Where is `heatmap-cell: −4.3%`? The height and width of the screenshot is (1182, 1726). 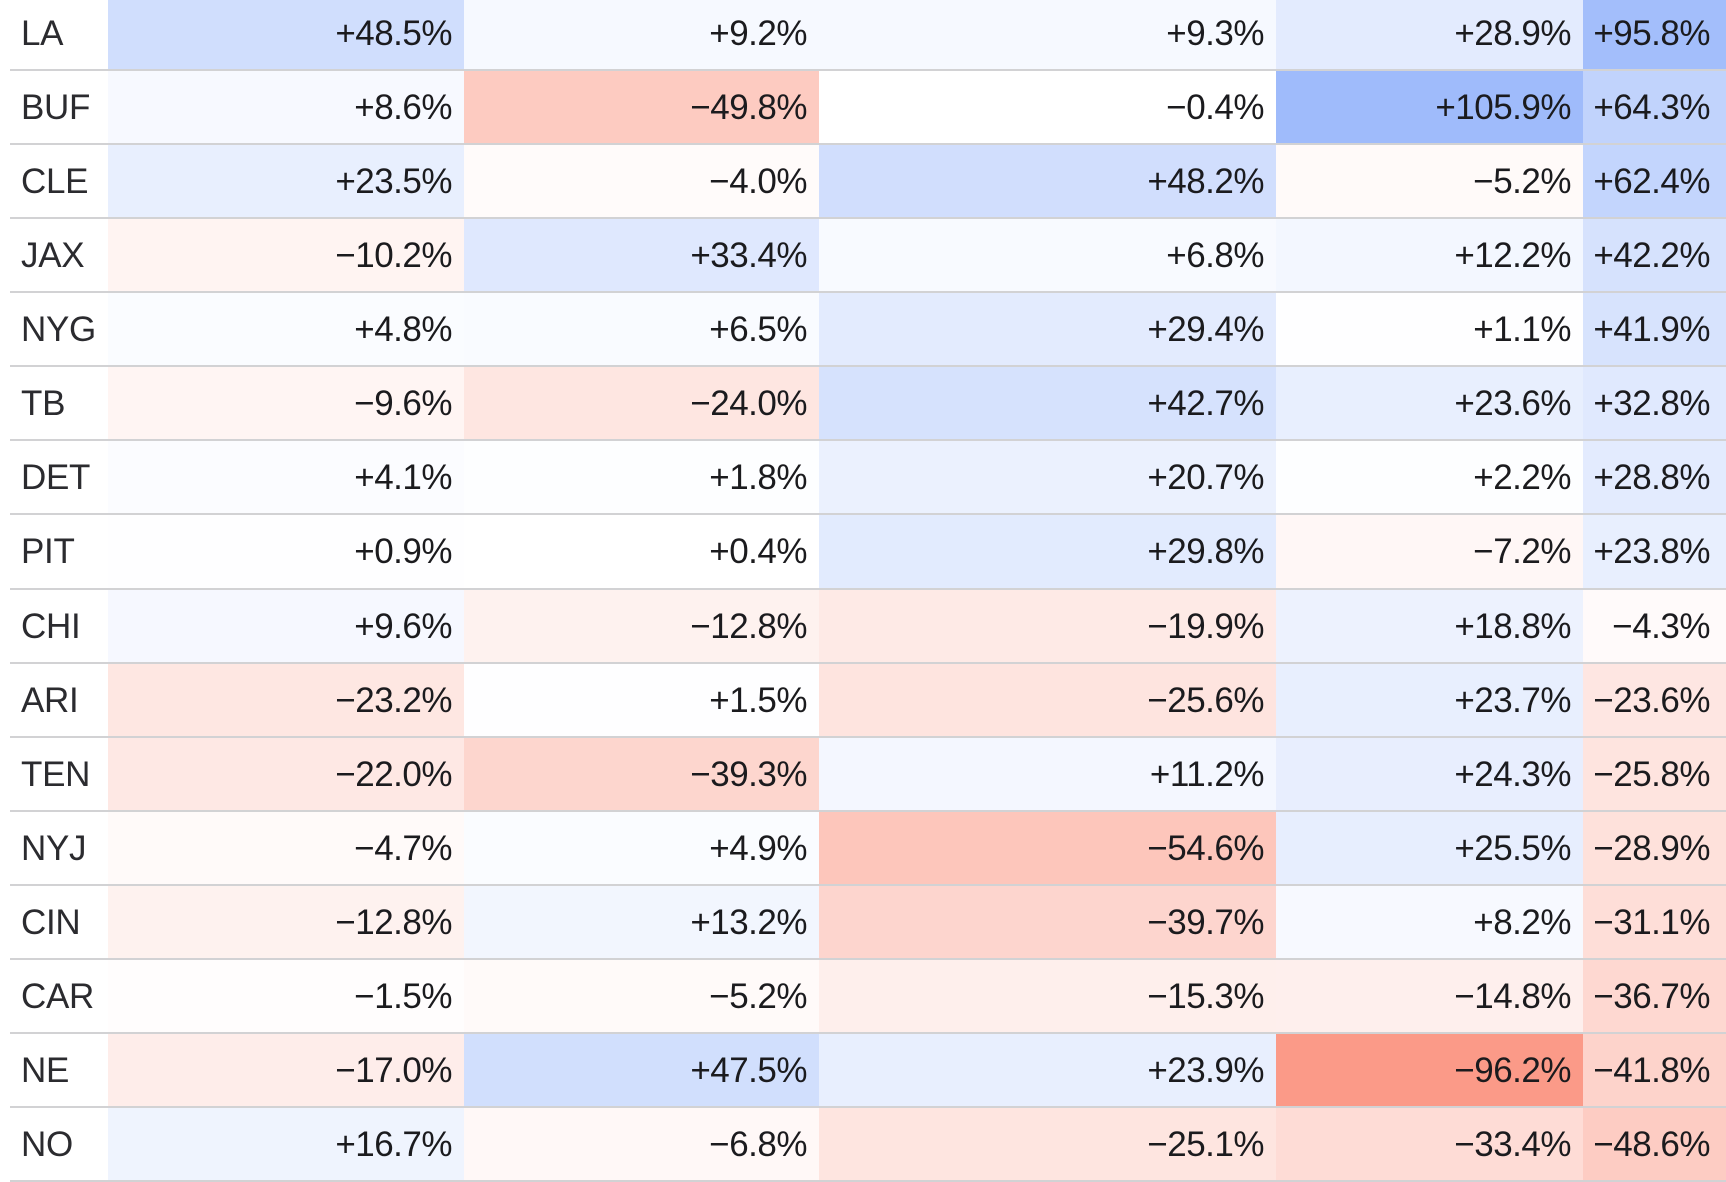
heatmap-cell: −4.3% is located at coordinates (1654, 626).